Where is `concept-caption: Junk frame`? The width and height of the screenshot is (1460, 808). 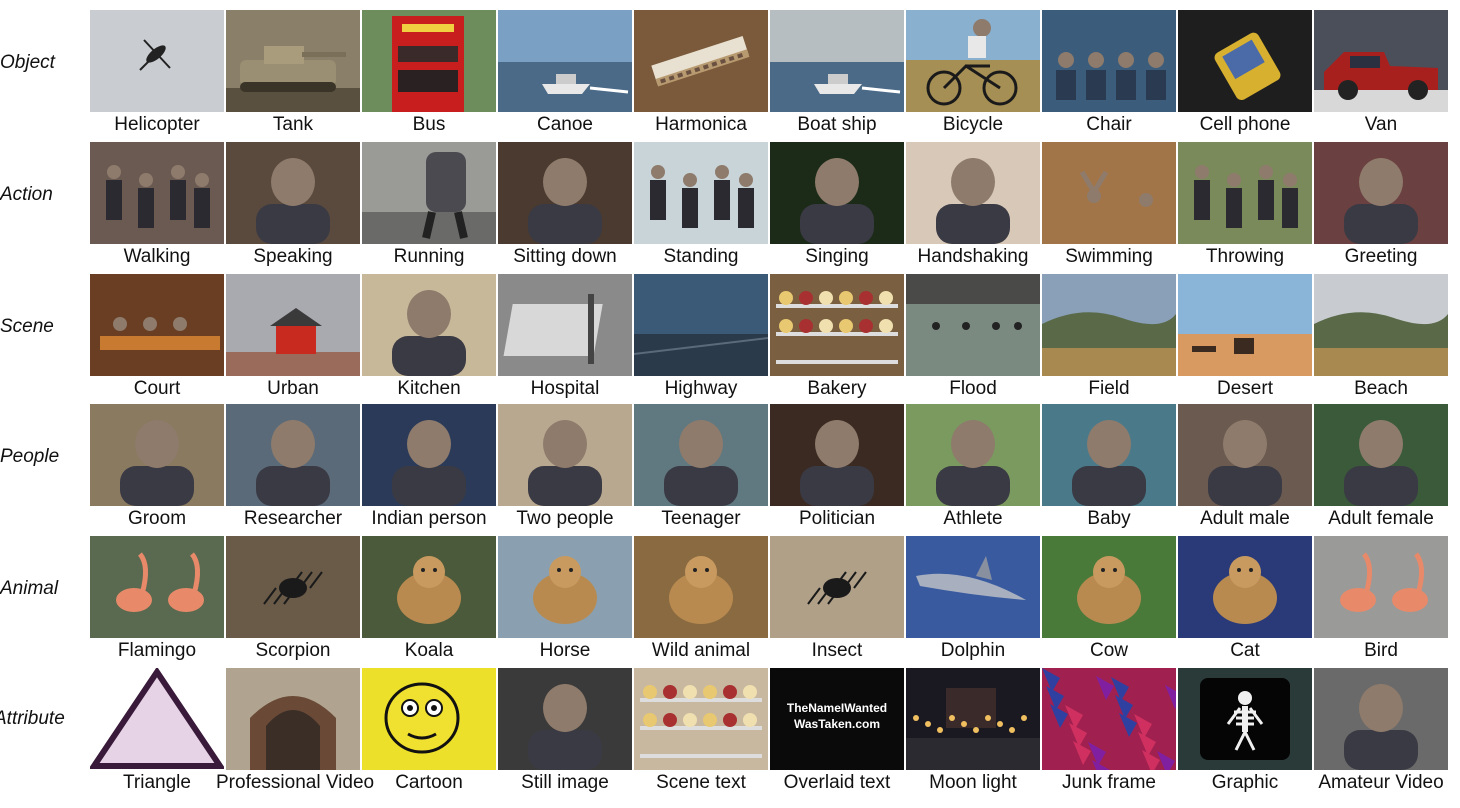 concept-caption: Junk frame is located at coordinates (1109, 782).